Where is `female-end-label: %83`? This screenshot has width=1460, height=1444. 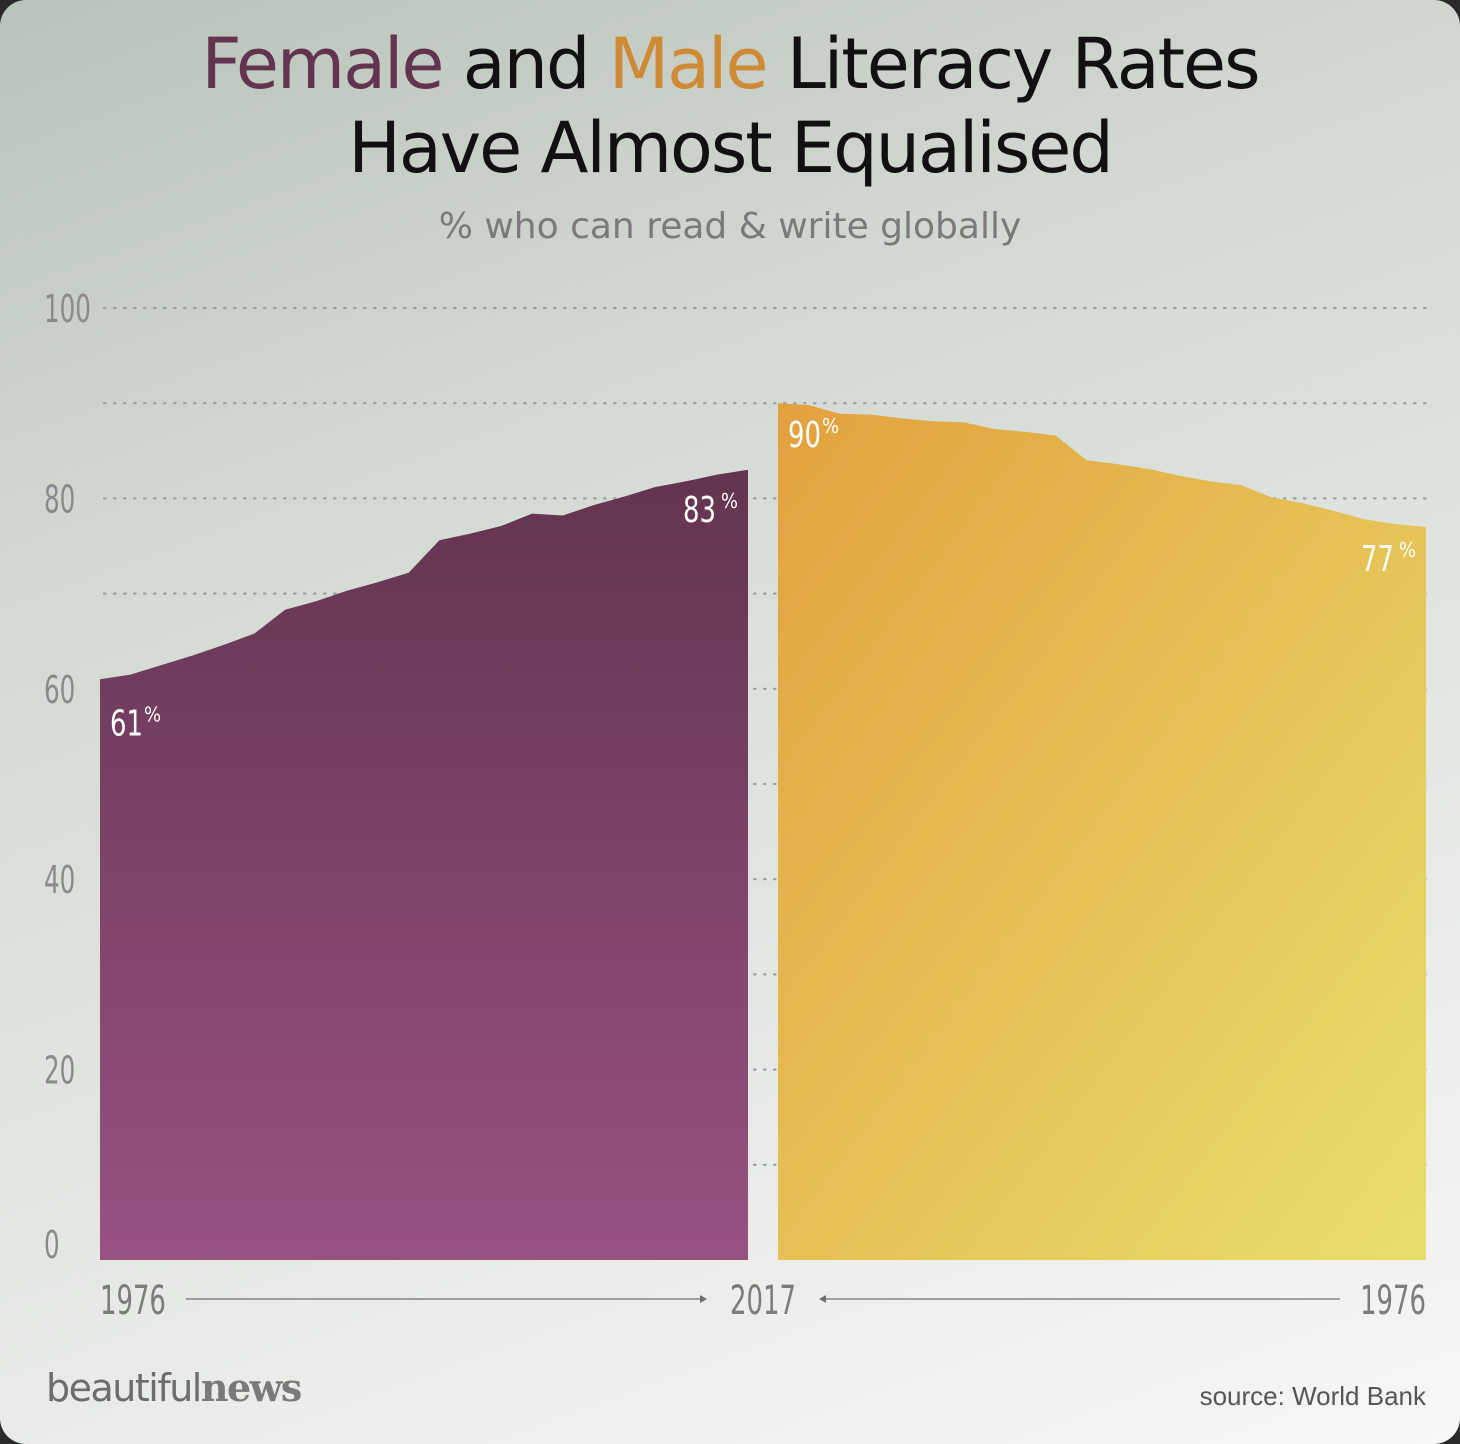
female-end-label: %83 is located at coordinates (710, 510).